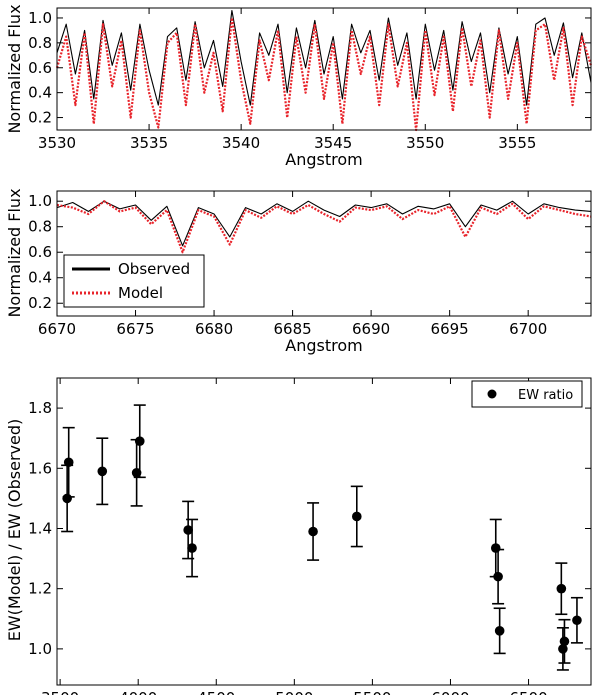 The image size is (598, 695). I want to click on p1-ytick-label: 0.8, so click(40, 43).